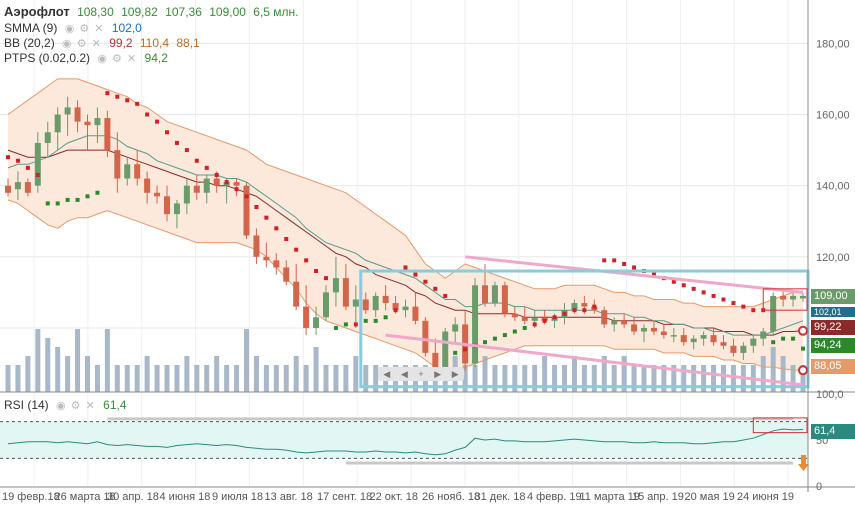  What do you see at coordinates (404, 373) in the screenshot?
I see `scroll-back-icon: ◀` at bounding box center [404, 373].